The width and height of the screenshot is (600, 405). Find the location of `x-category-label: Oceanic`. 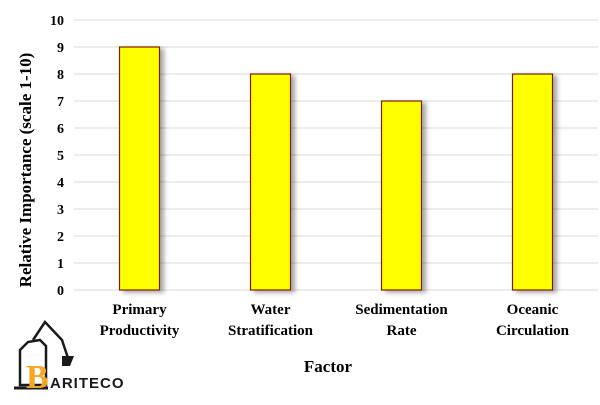

x-category-label: Oceanic is located at coordinates (533, 310).